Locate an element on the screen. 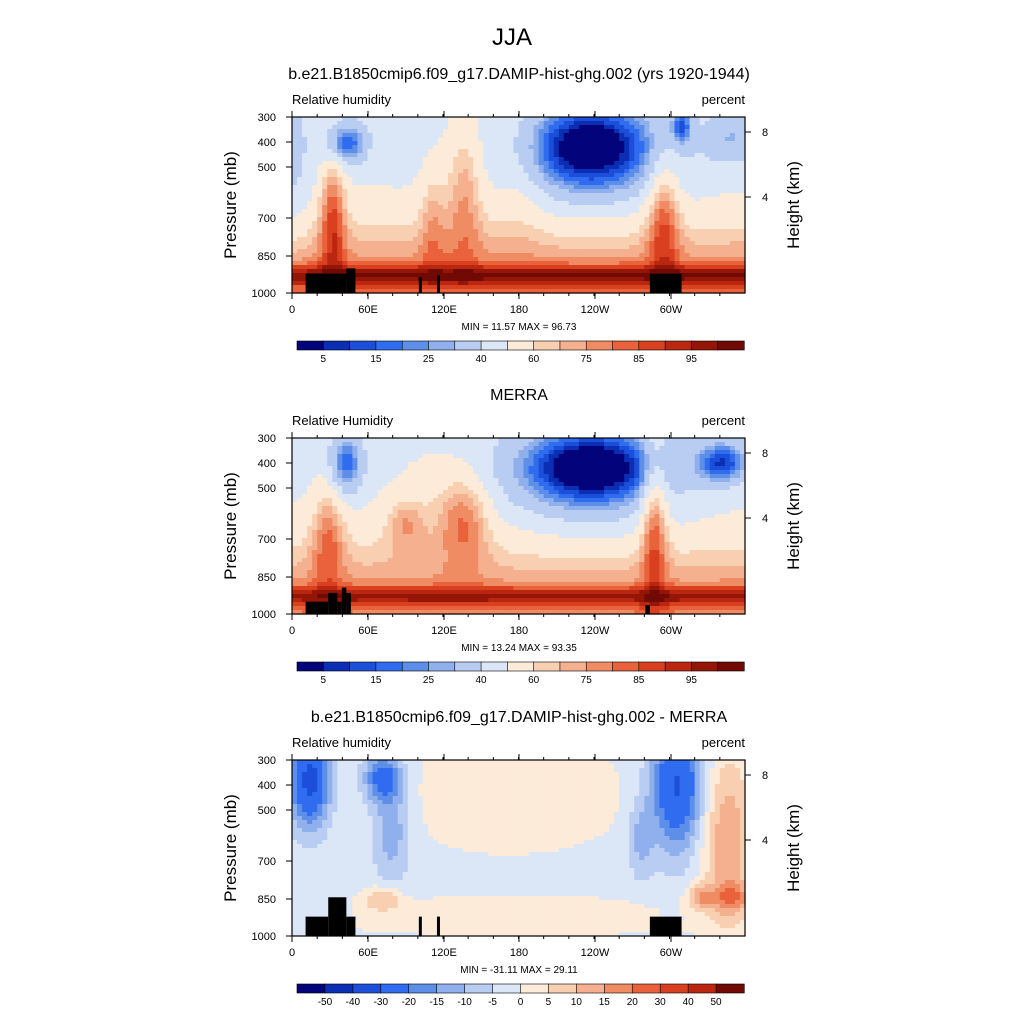 This screenshot has height=1024, width=1024. colorbar-label: 15 is located at coordinates (376, 359).